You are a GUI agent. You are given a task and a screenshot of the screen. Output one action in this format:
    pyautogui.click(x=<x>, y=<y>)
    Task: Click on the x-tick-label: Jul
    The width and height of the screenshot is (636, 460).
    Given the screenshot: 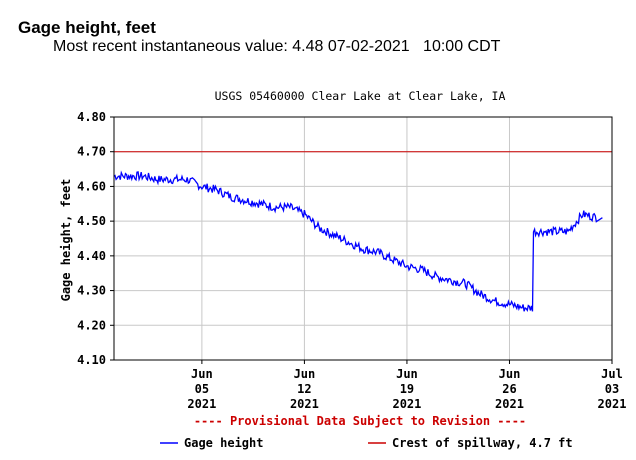 What is the action you would take?
    pyautogui.click(x=612, y=374)
    